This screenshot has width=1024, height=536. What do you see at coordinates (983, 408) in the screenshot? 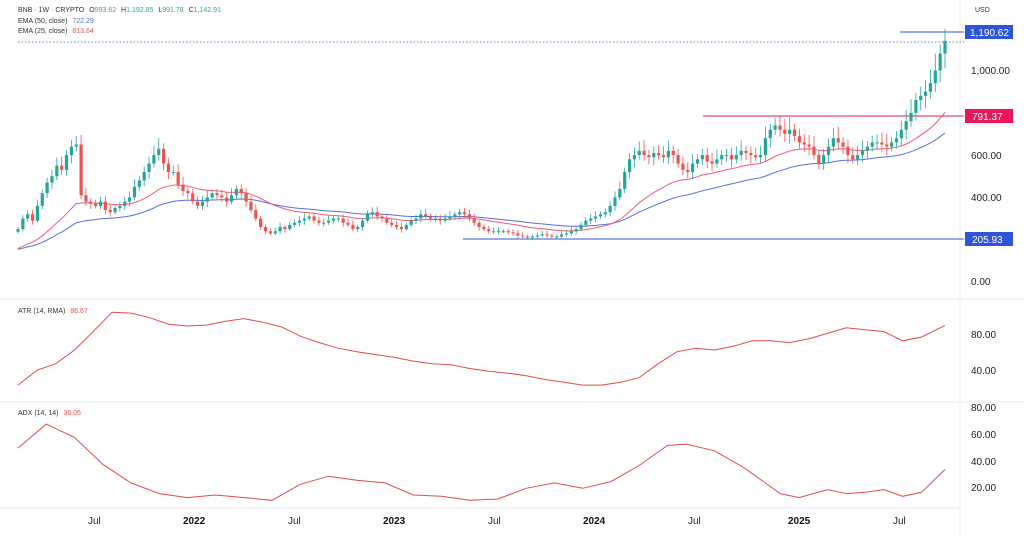
I see `adx-tick-80: 80.00` at bounding box center [983, 408].